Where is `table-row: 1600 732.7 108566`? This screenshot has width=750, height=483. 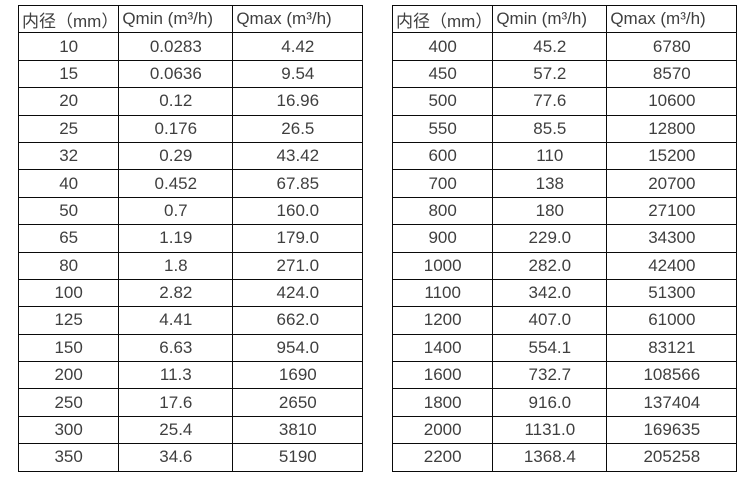
table-row: 1600 732.7 108566 is located at coordinates (564, 375).